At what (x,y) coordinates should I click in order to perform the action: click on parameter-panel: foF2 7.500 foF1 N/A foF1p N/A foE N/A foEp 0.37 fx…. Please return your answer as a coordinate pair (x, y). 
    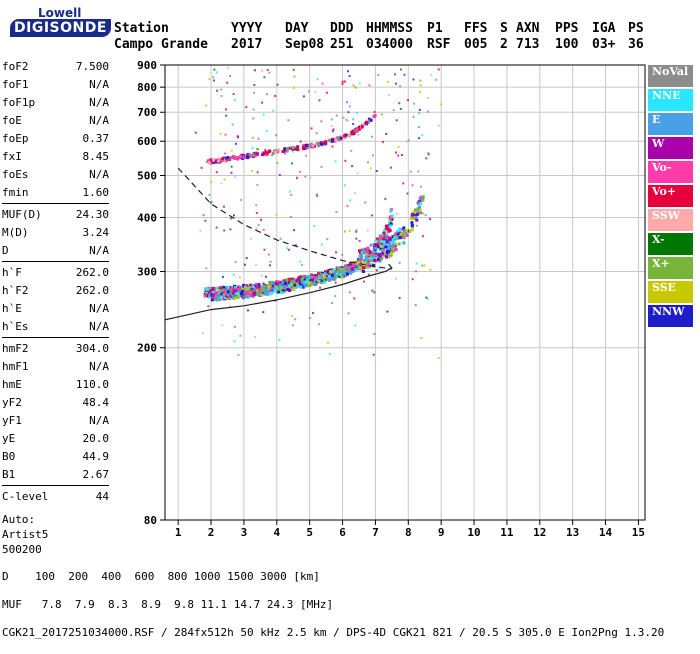
    Looking at the image, I should click on (55, 307).